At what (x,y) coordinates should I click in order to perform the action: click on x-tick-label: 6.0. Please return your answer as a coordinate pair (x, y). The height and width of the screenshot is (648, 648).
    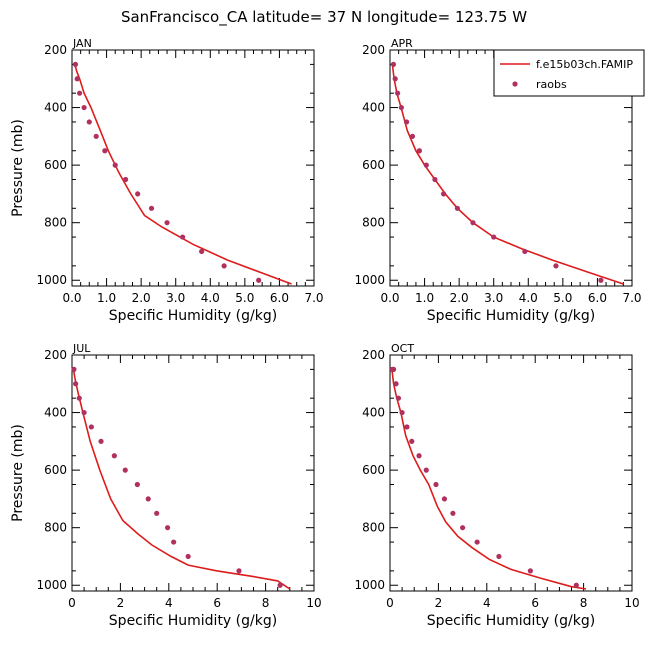
    Looking at the image, I should click on (597, 298).